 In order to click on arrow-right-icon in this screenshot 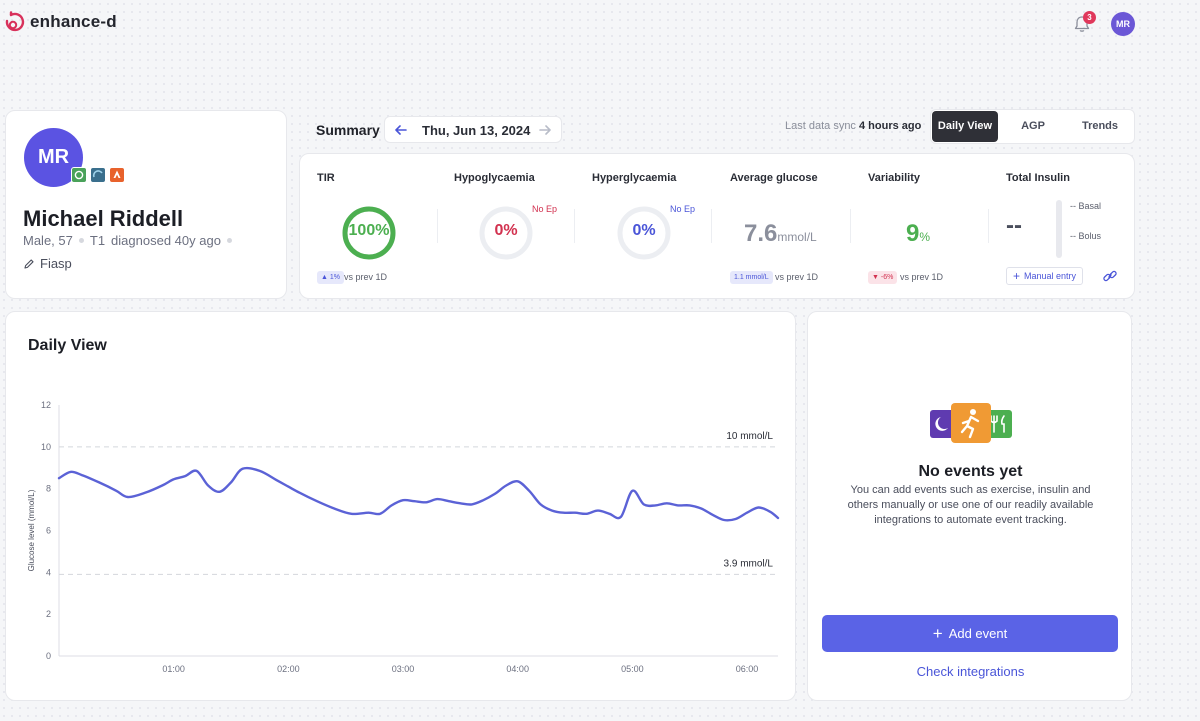, I will do `click(545, 130)`.